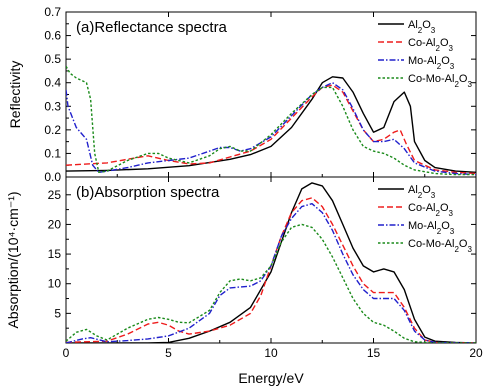  Describe the element at coordinates (168, 353) in the screenshot. I see `x-tick-label: 5` at that location.